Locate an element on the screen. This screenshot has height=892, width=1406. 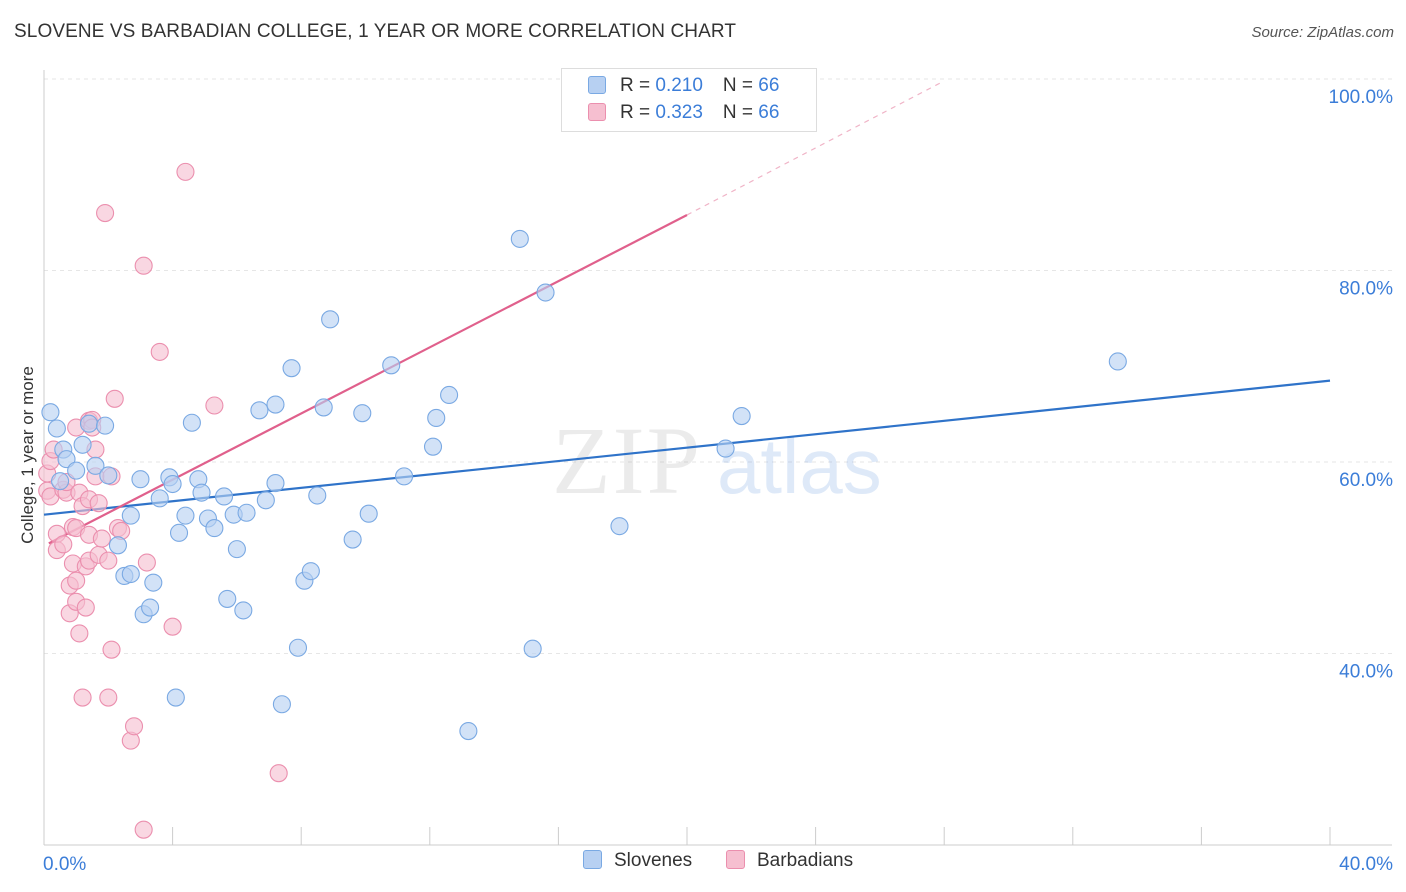
x-tick-label: 0.0% is located at coordinates (64, 864).